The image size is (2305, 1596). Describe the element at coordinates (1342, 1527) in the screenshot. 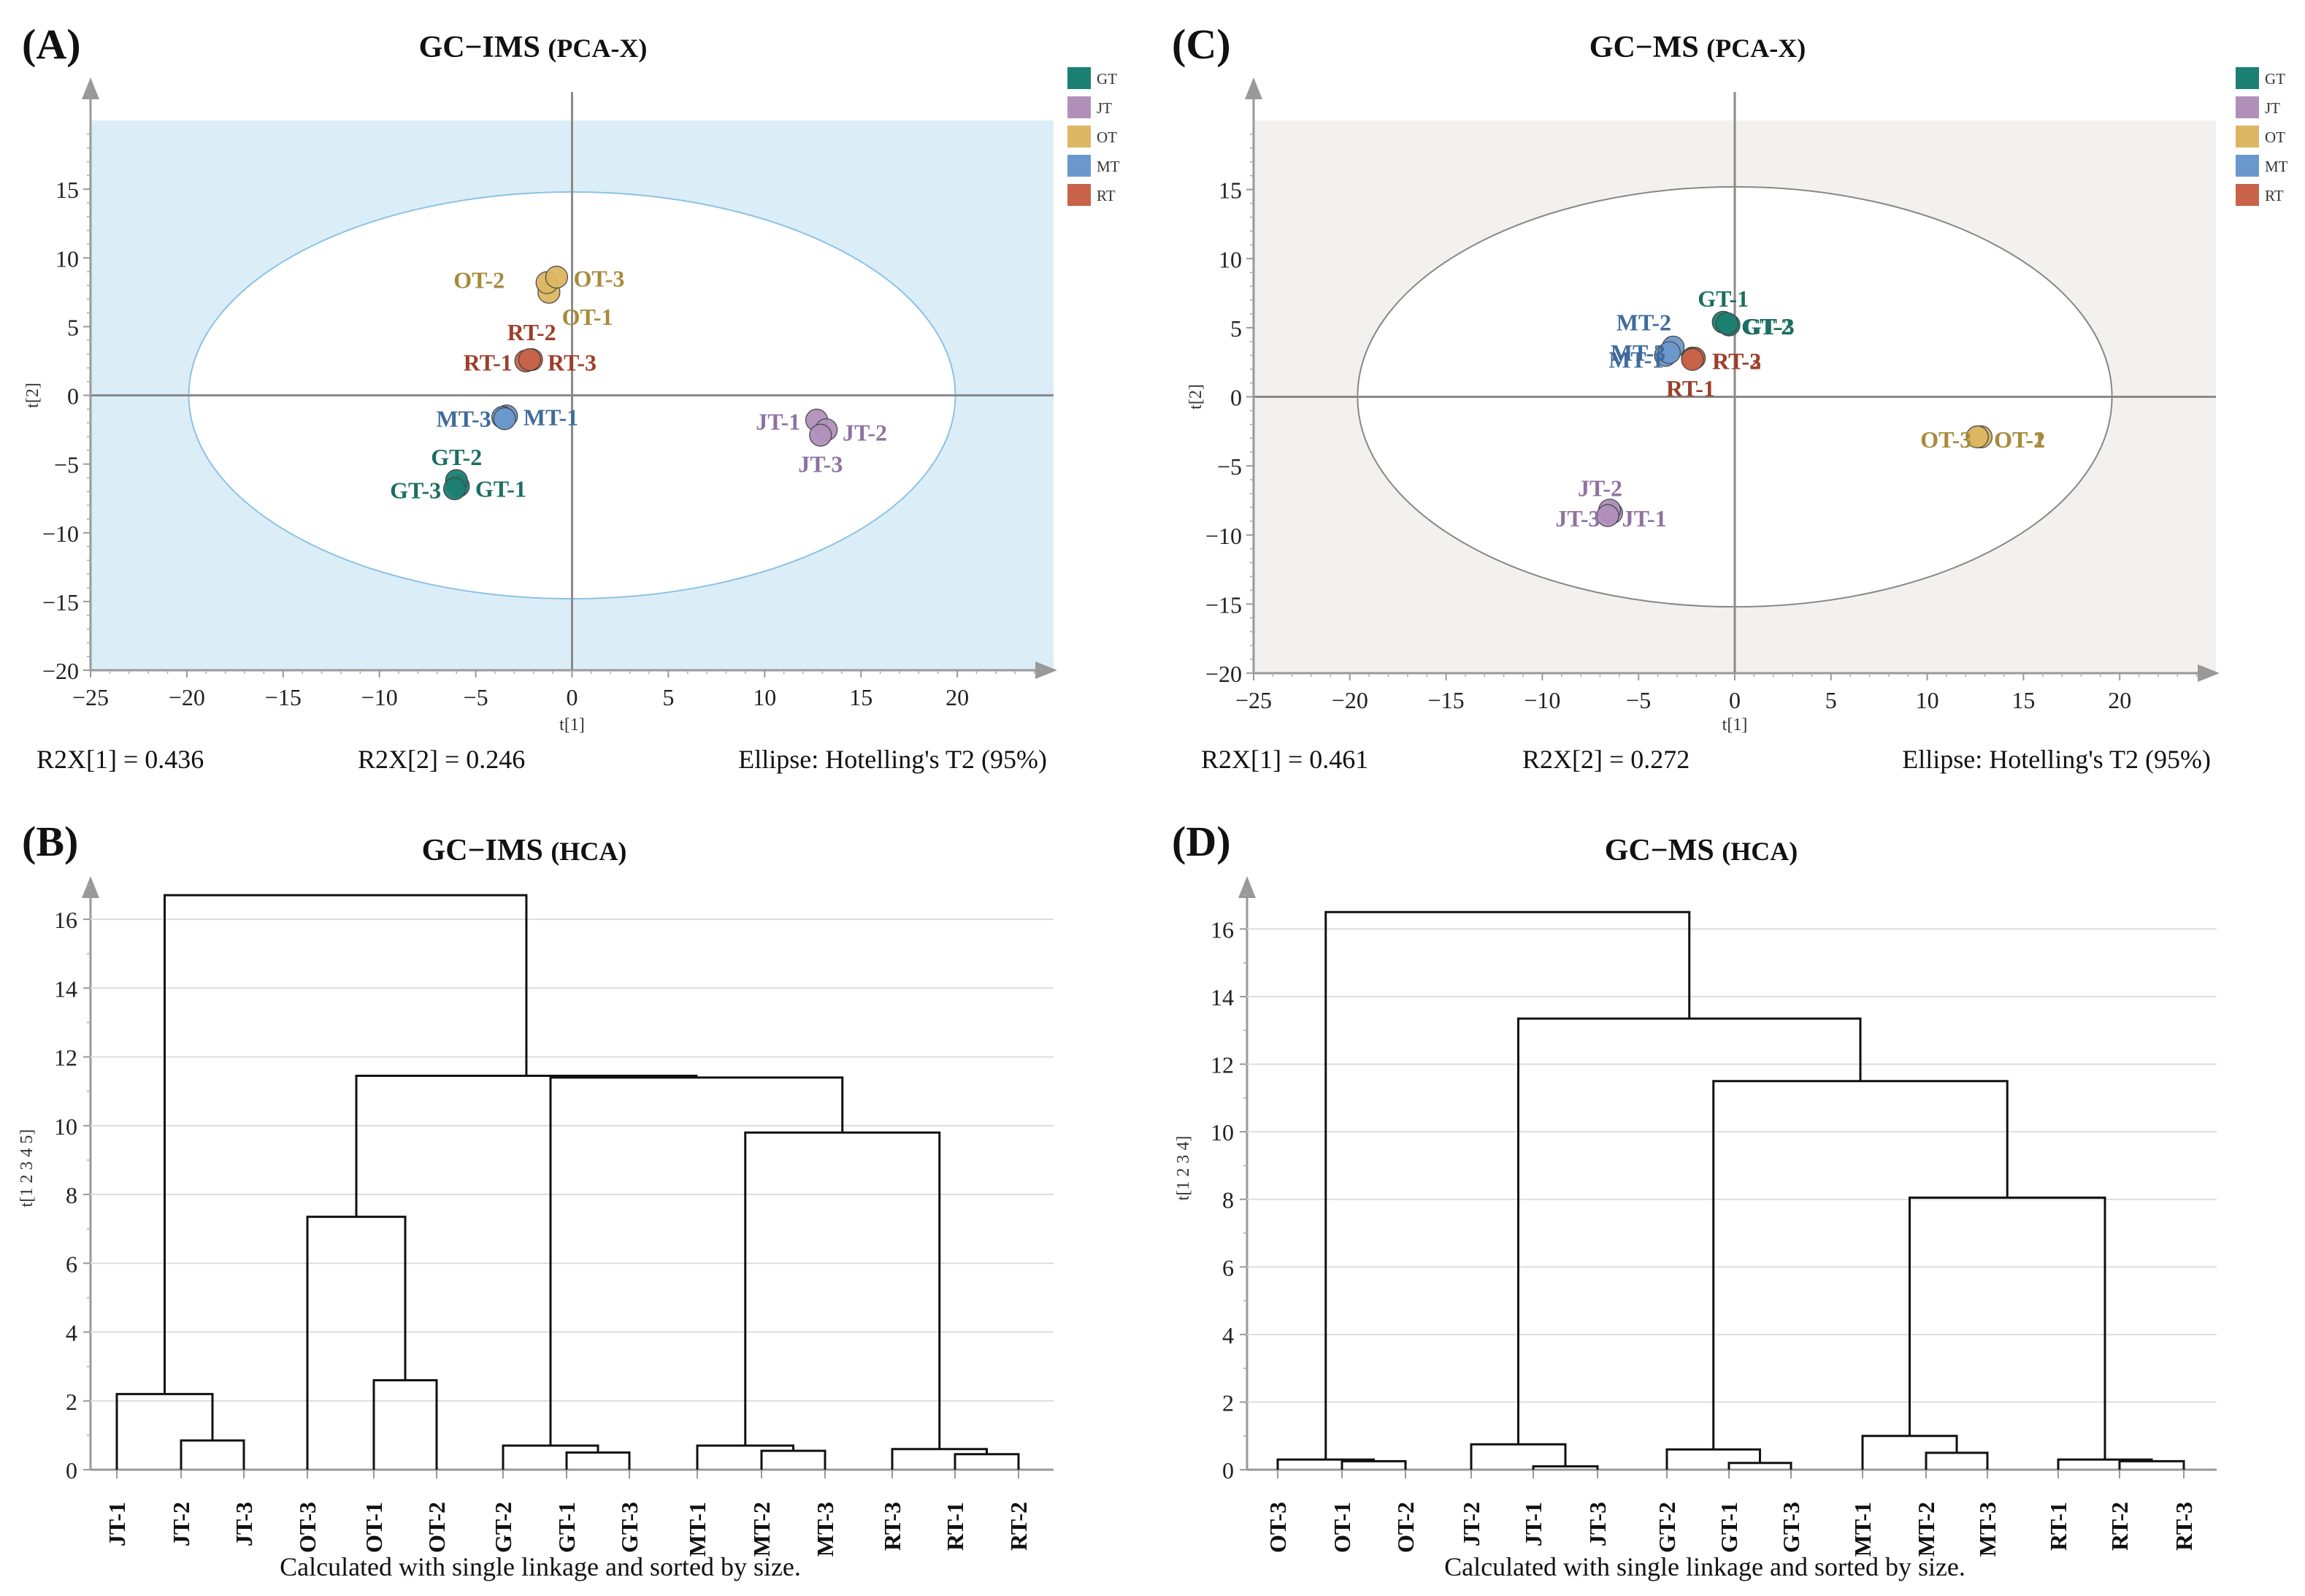

I see `leaf-label: OT-1` at that location.